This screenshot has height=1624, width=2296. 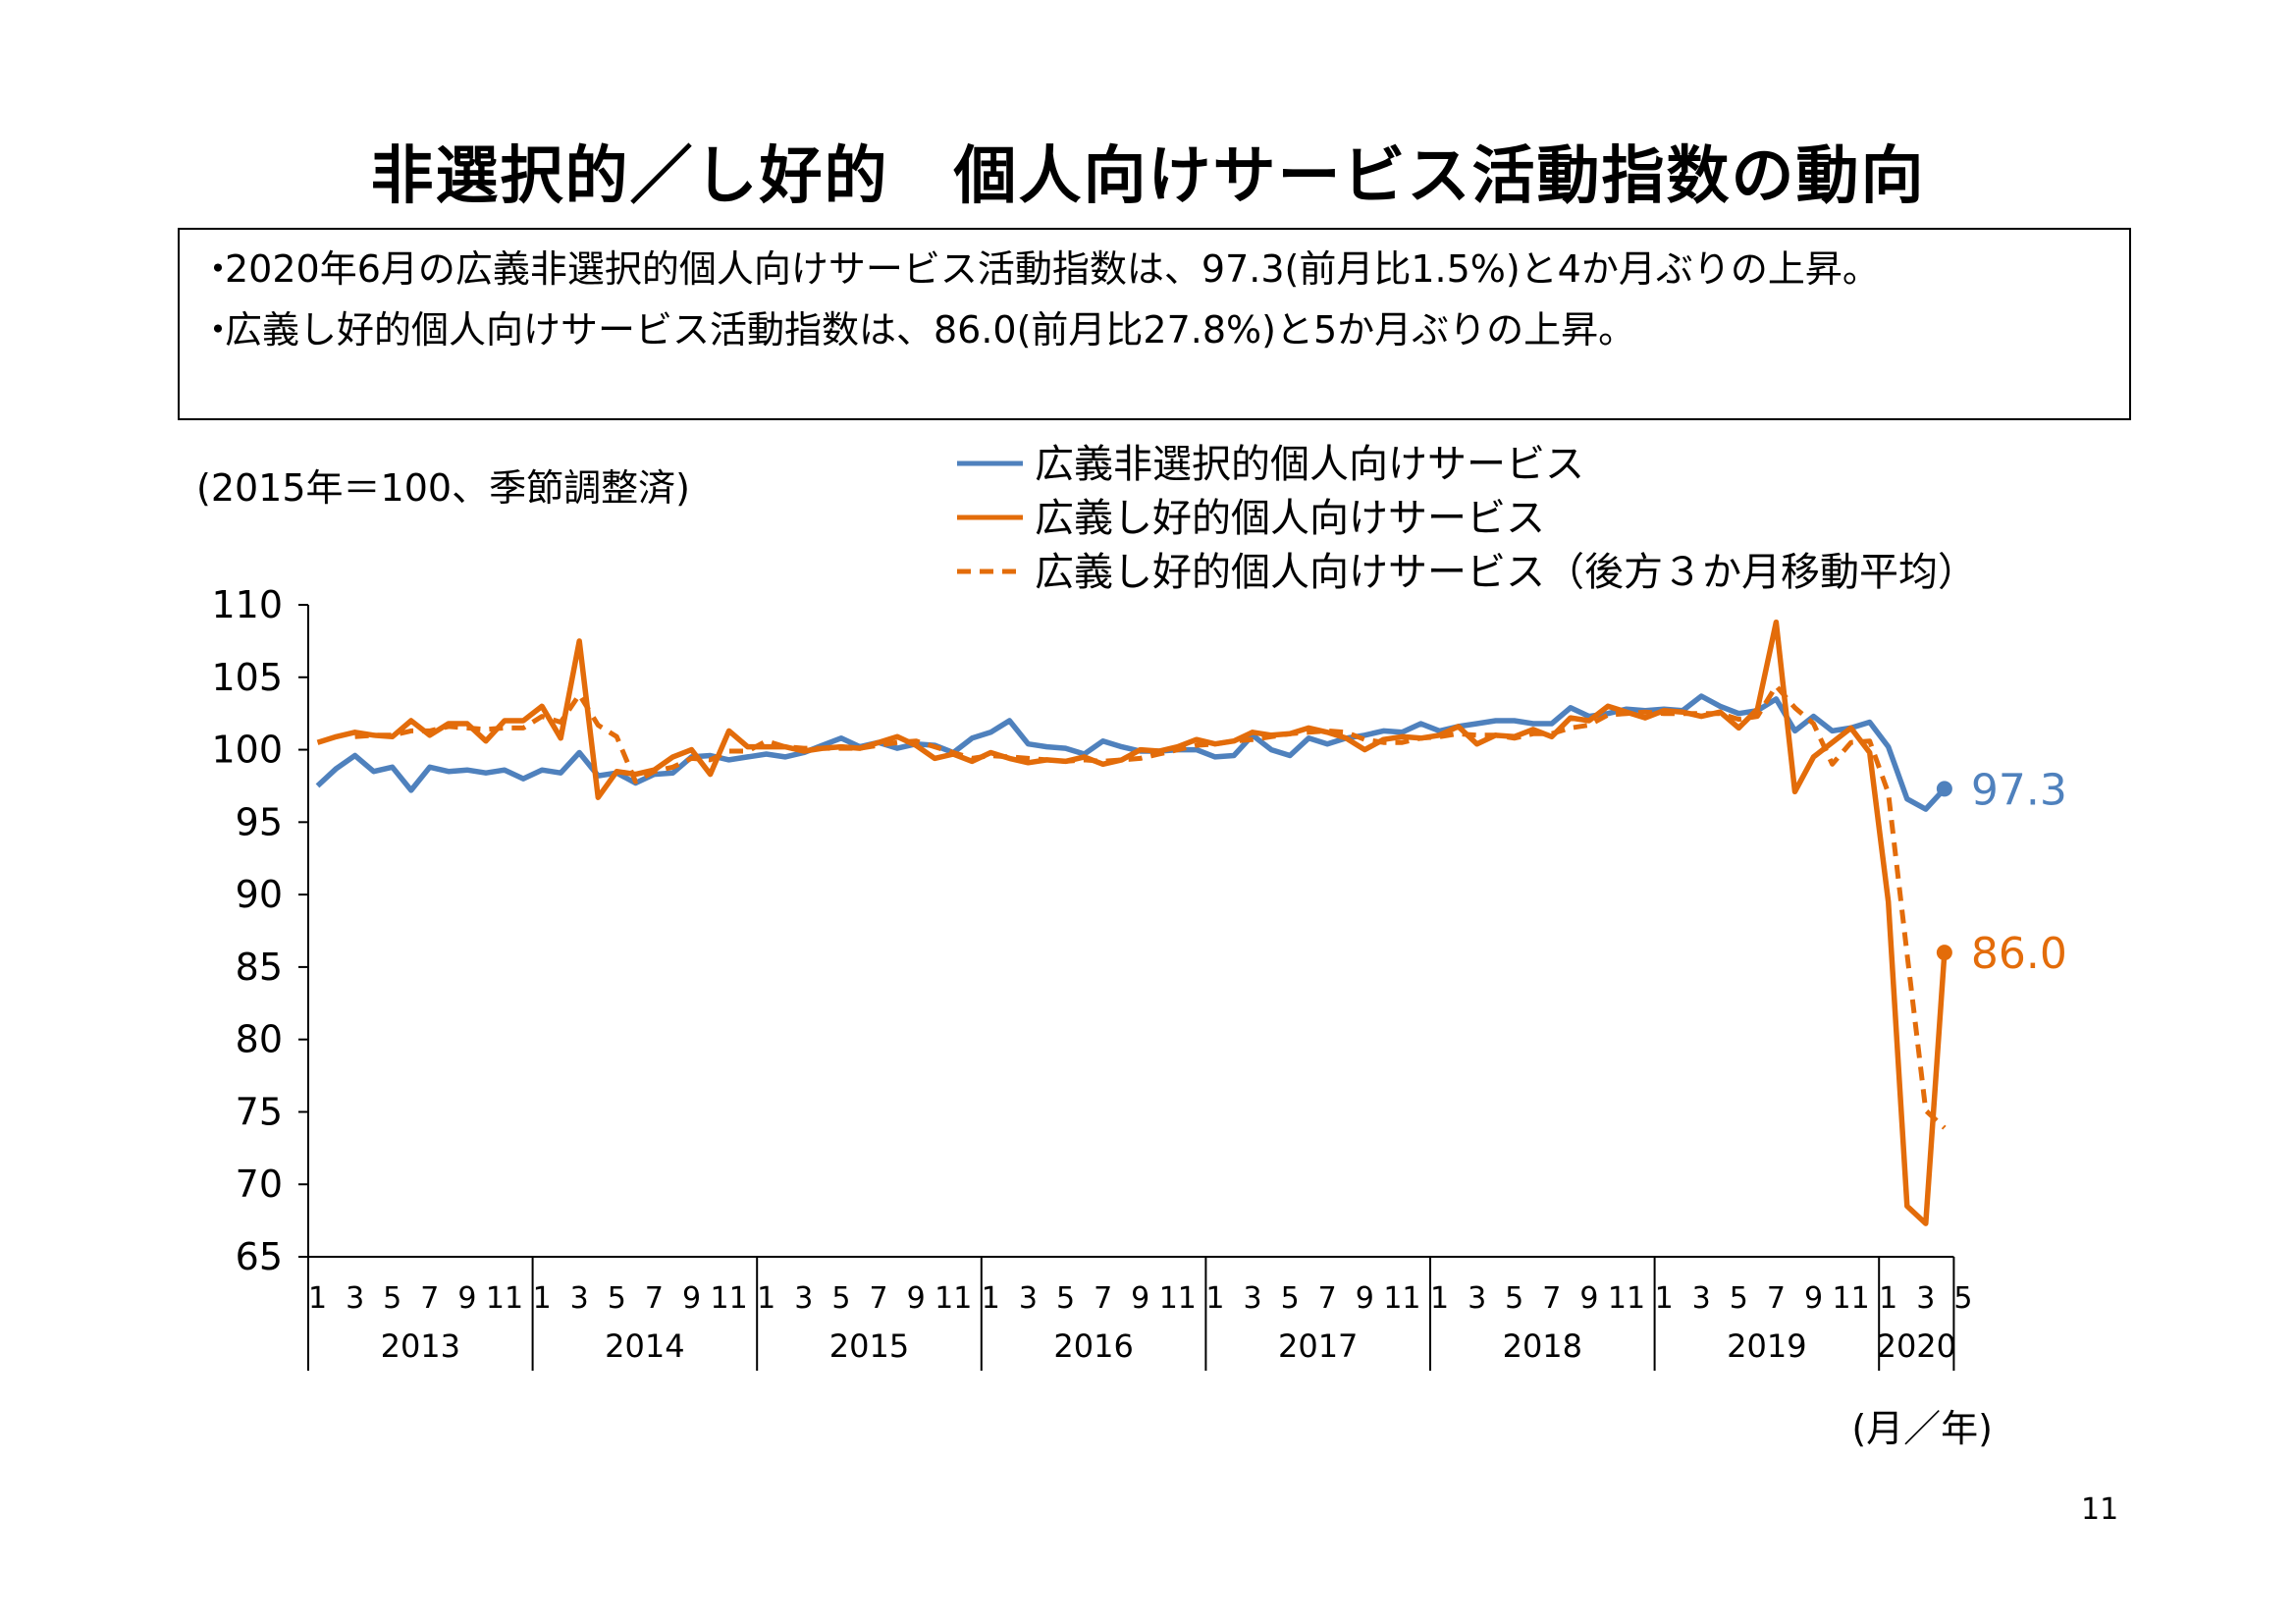 What do you see at coordinates (259, 1184) in the screenshot?
I see `y-tick-label: 70` at bounding box center [259, 1184].